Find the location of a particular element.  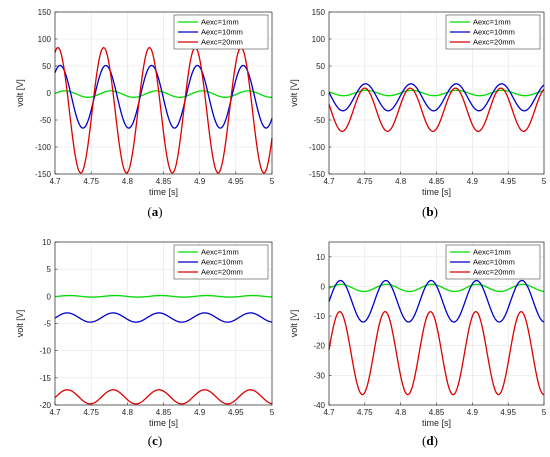

y-tick-label: -40 is located at coordinates (319, 405).